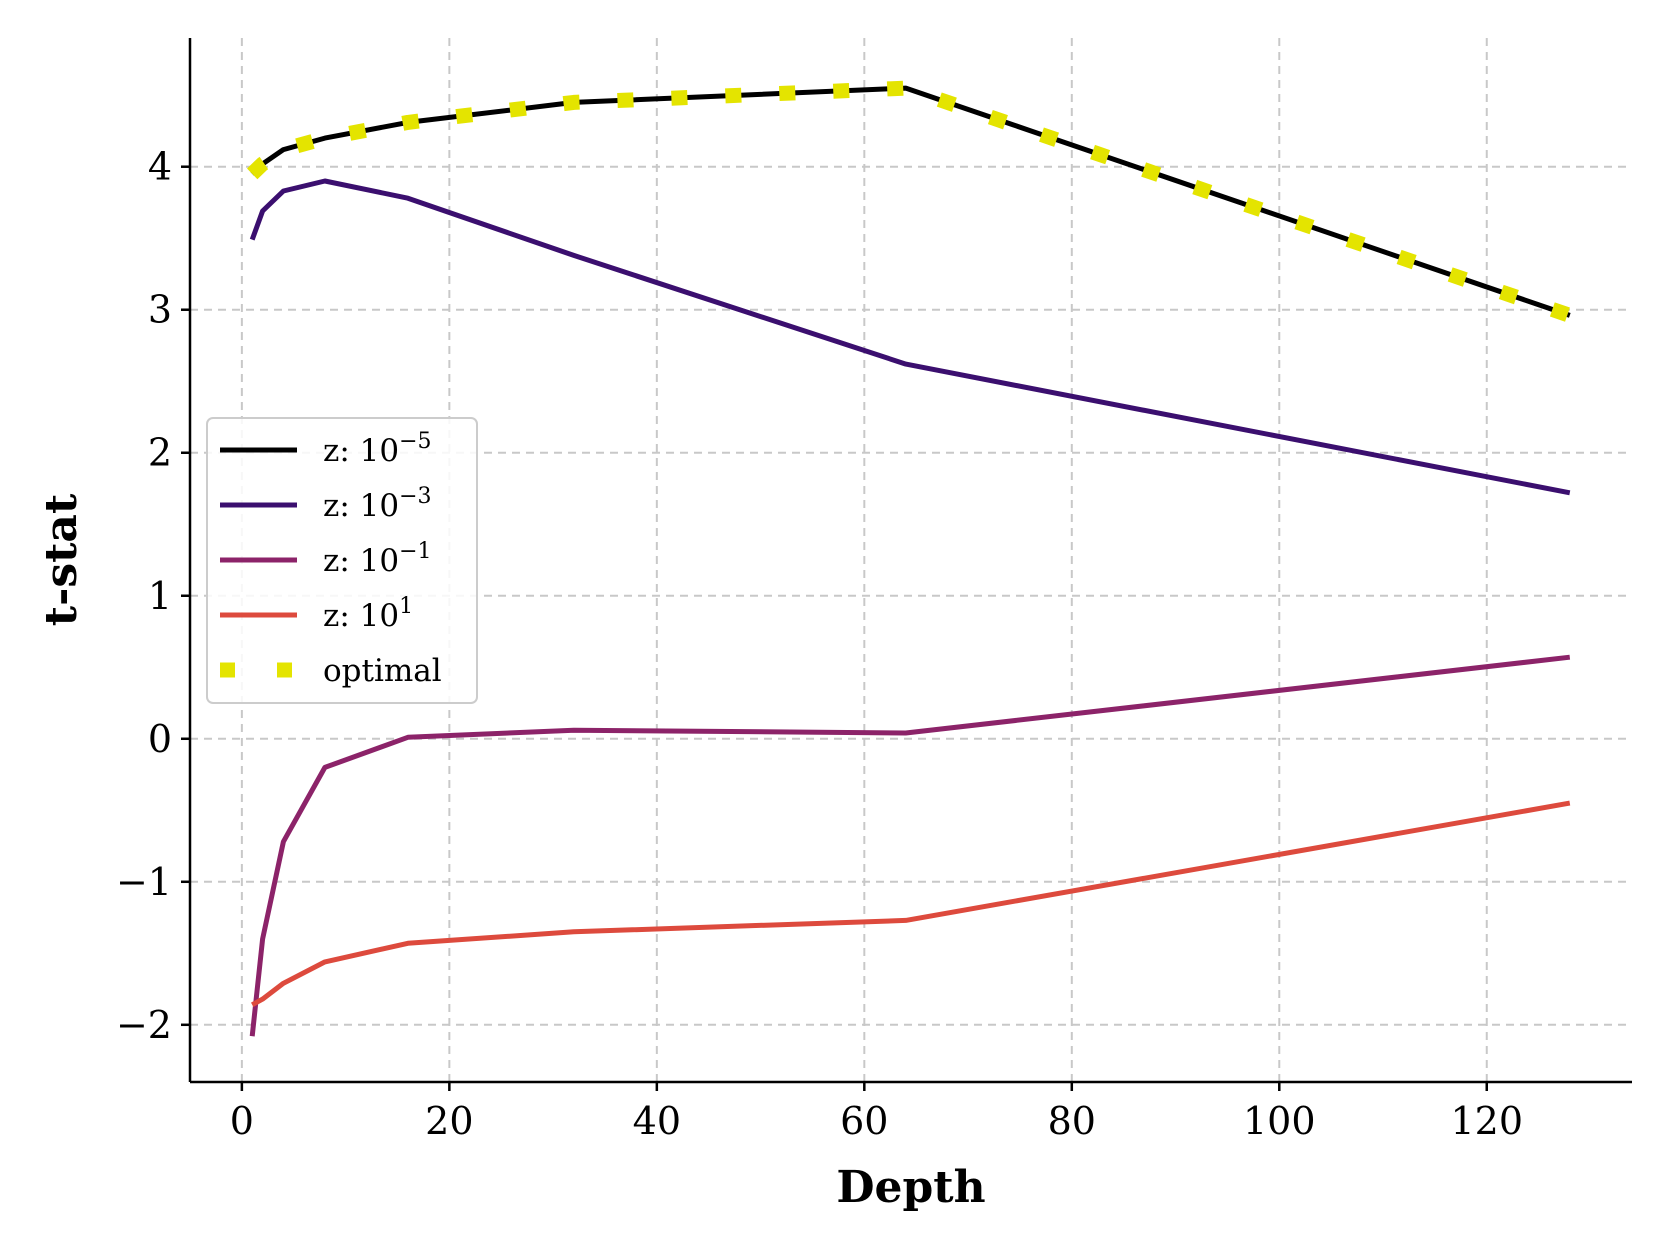 The height and width of the screenshot is (1245, 1660). I want to click on y-tick-label: 1, so click(160, 596).